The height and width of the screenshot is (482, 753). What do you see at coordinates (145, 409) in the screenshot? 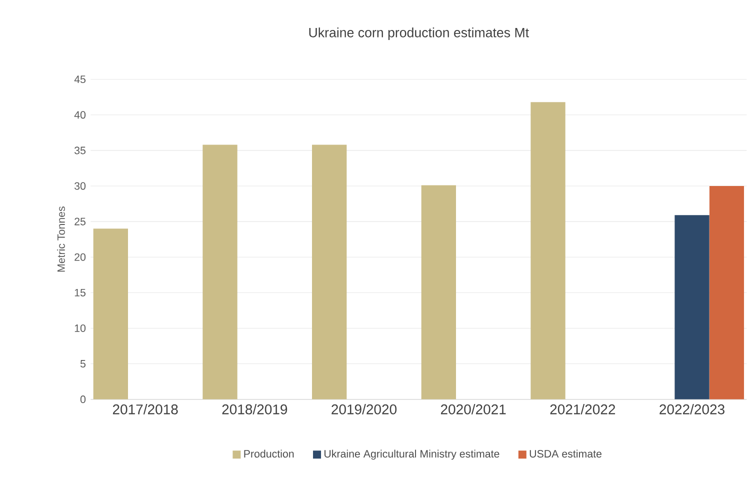
I see `x-tick-label: 2017/2018` at bounding box center [145, 409].